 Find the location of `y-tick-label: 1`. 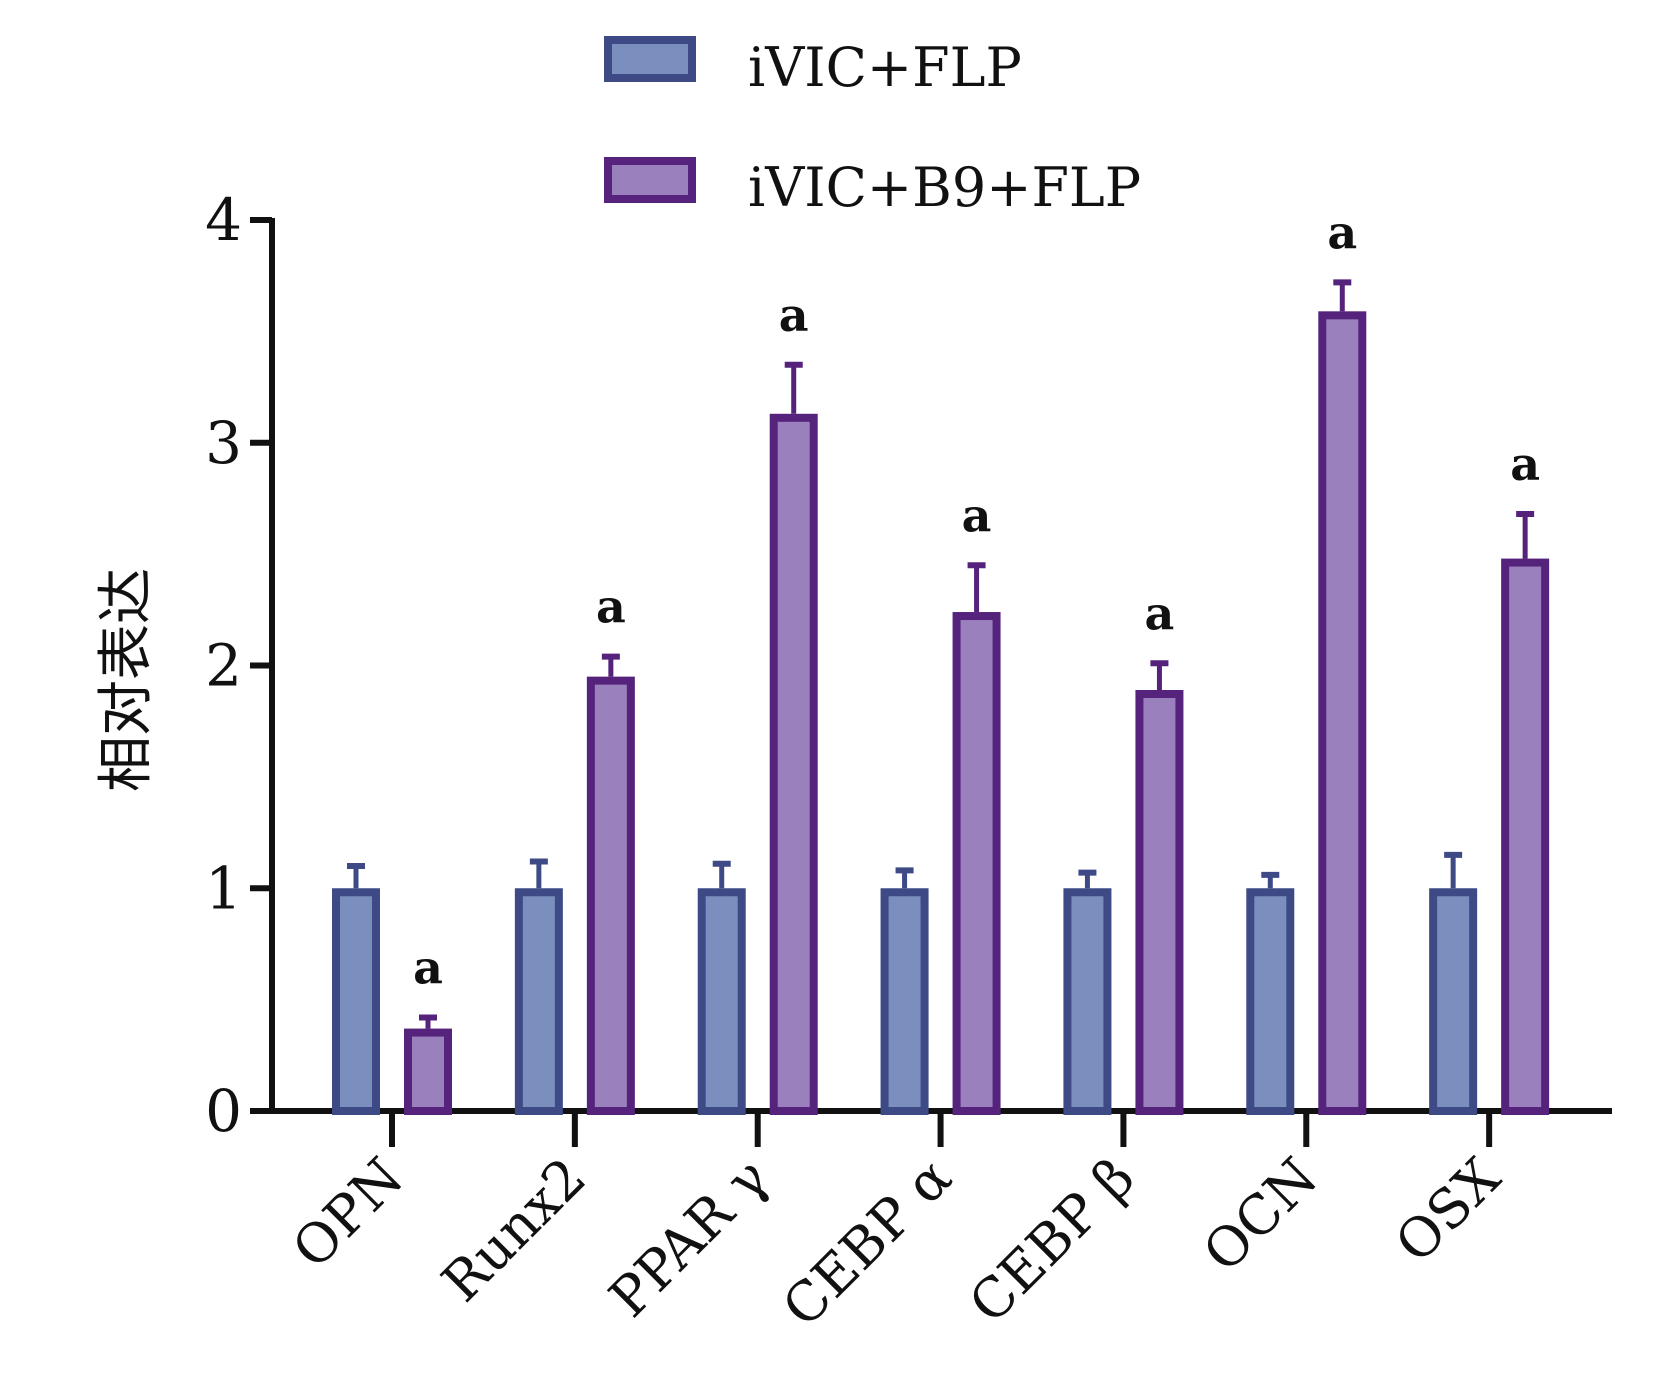

y-tick-label: 1 is located at coordinates (223, 888).